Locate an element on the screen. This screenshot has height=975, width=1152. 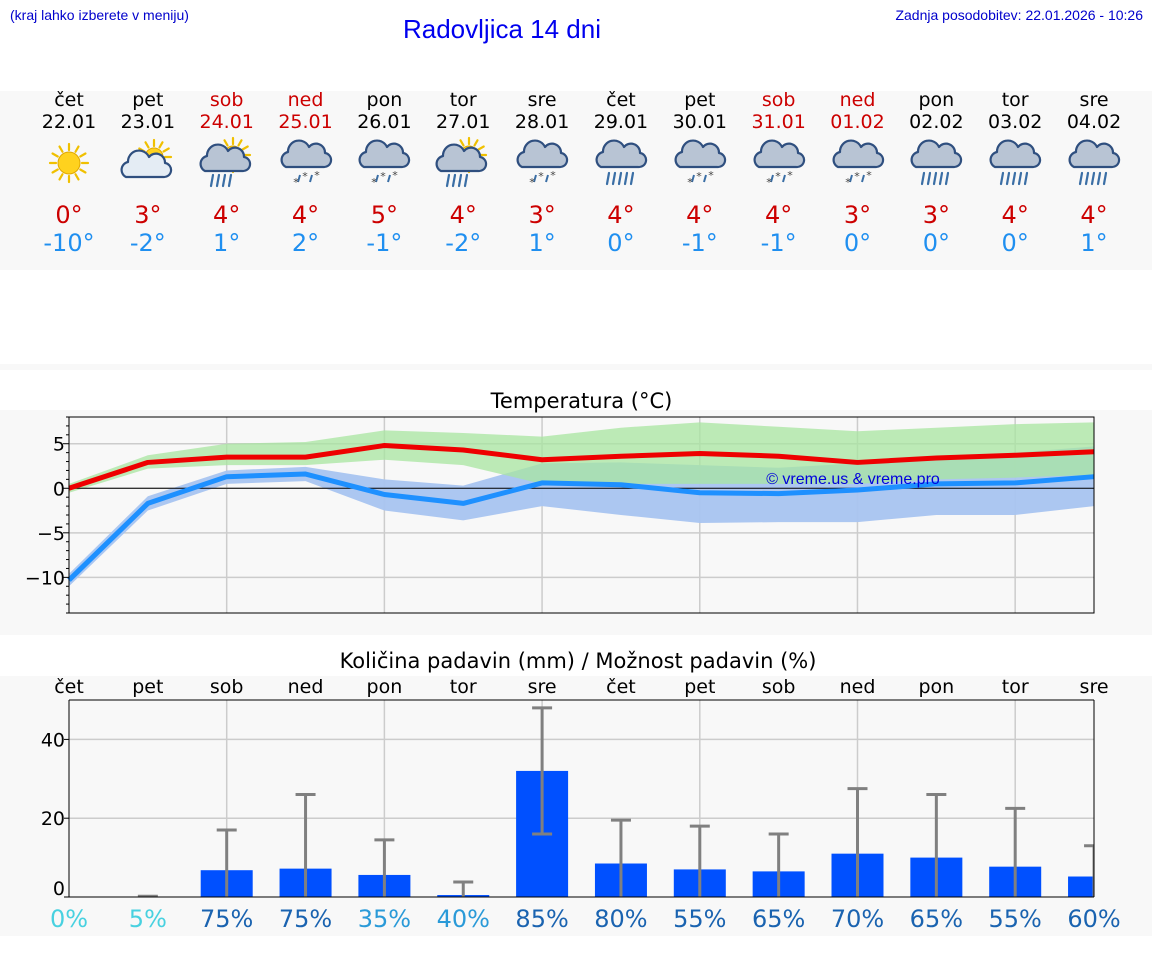
day-date: 31.01 is located at coordinates (778, 122).